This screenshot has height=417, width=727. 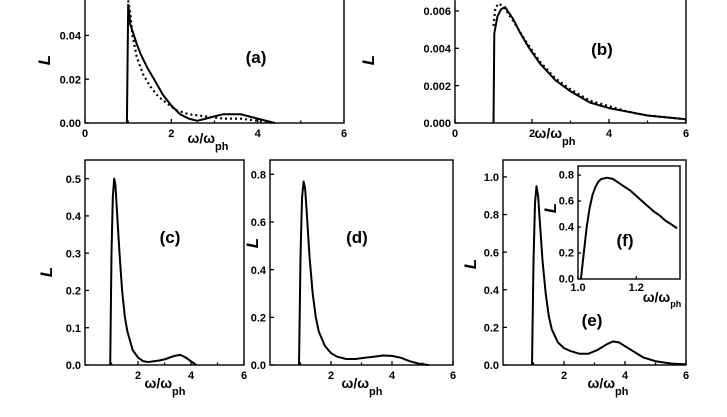 I want to click on x-tick-label-a: 6, so click(x=344, y=134).